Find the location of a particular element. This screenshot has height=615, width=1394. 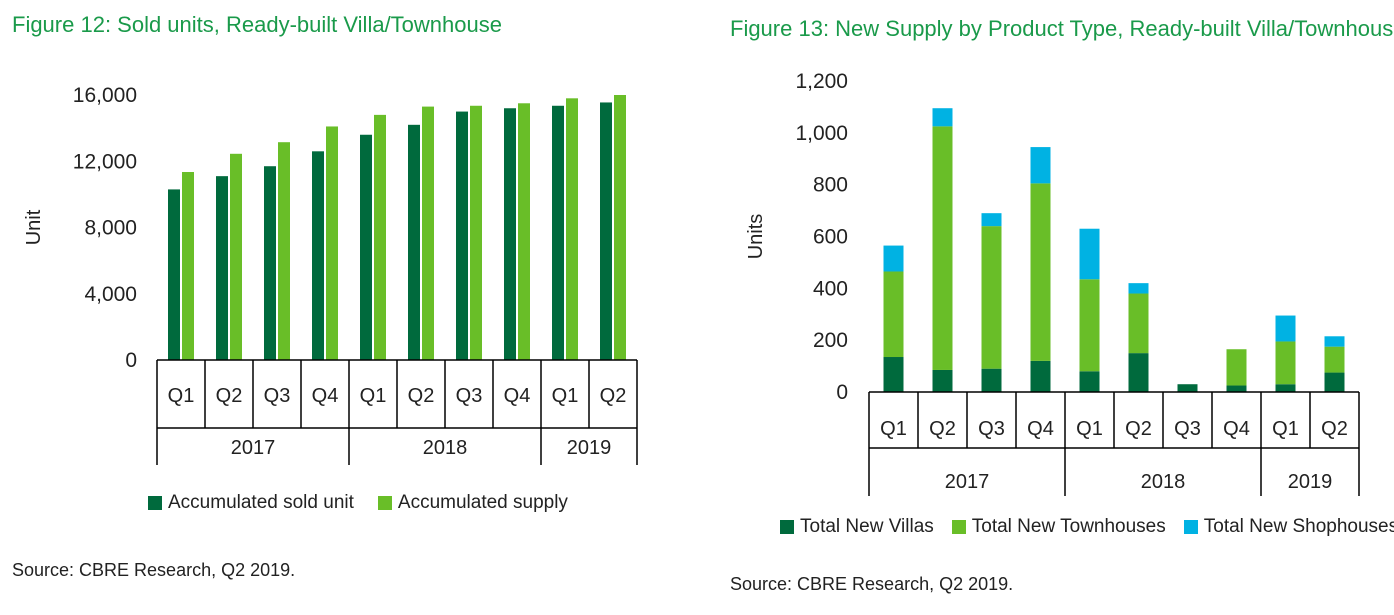

legend-item-supply: Accumulated supply is located at coordinates (472, 503).